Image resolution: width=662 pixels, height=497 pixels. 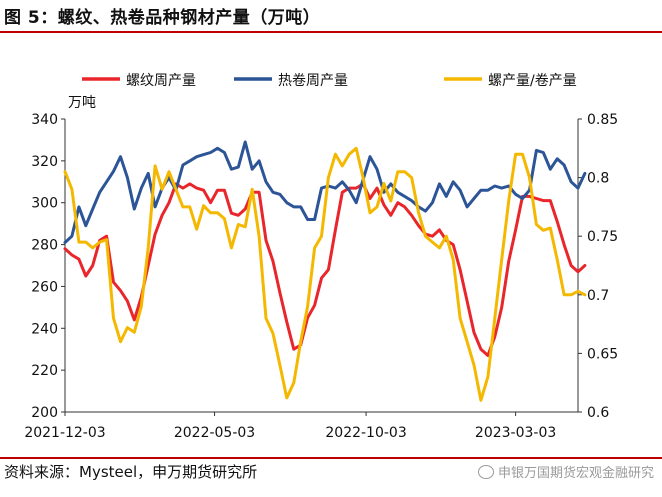 I want to click on right-tick-label: 0.65, so click(x=602, y=354).